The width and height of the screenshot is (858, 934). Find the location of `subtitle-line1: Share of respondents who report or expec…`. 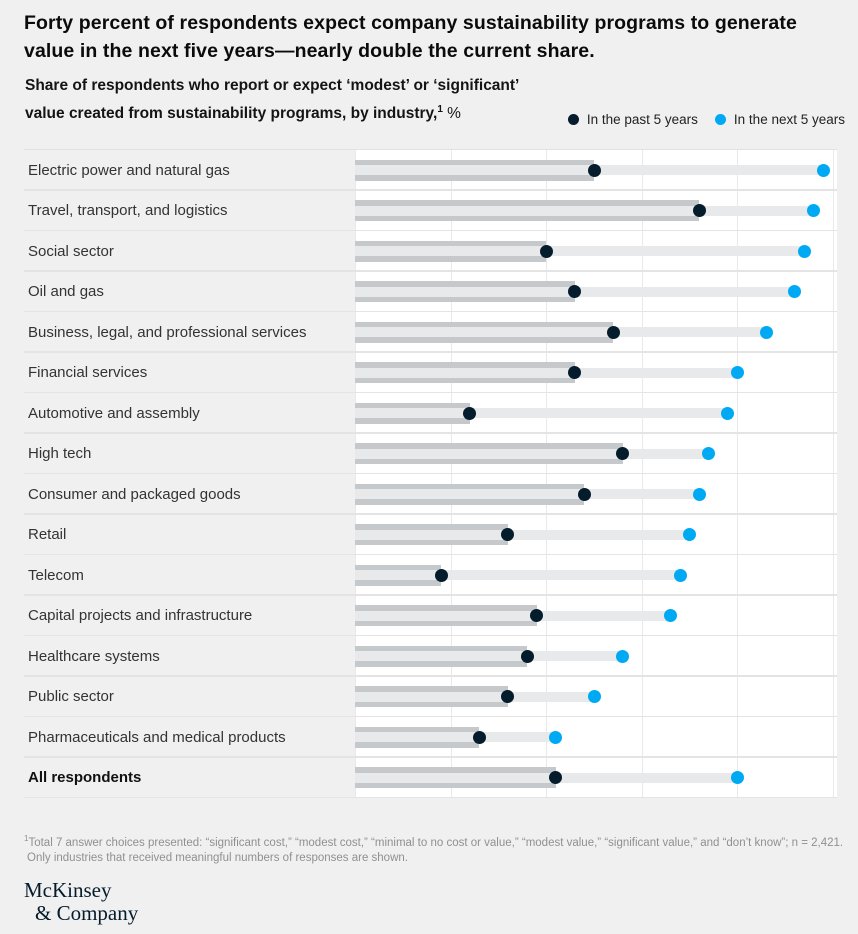

subtitle-line1: Share of respondents who report or expec… is located at coordinates (272, 85).